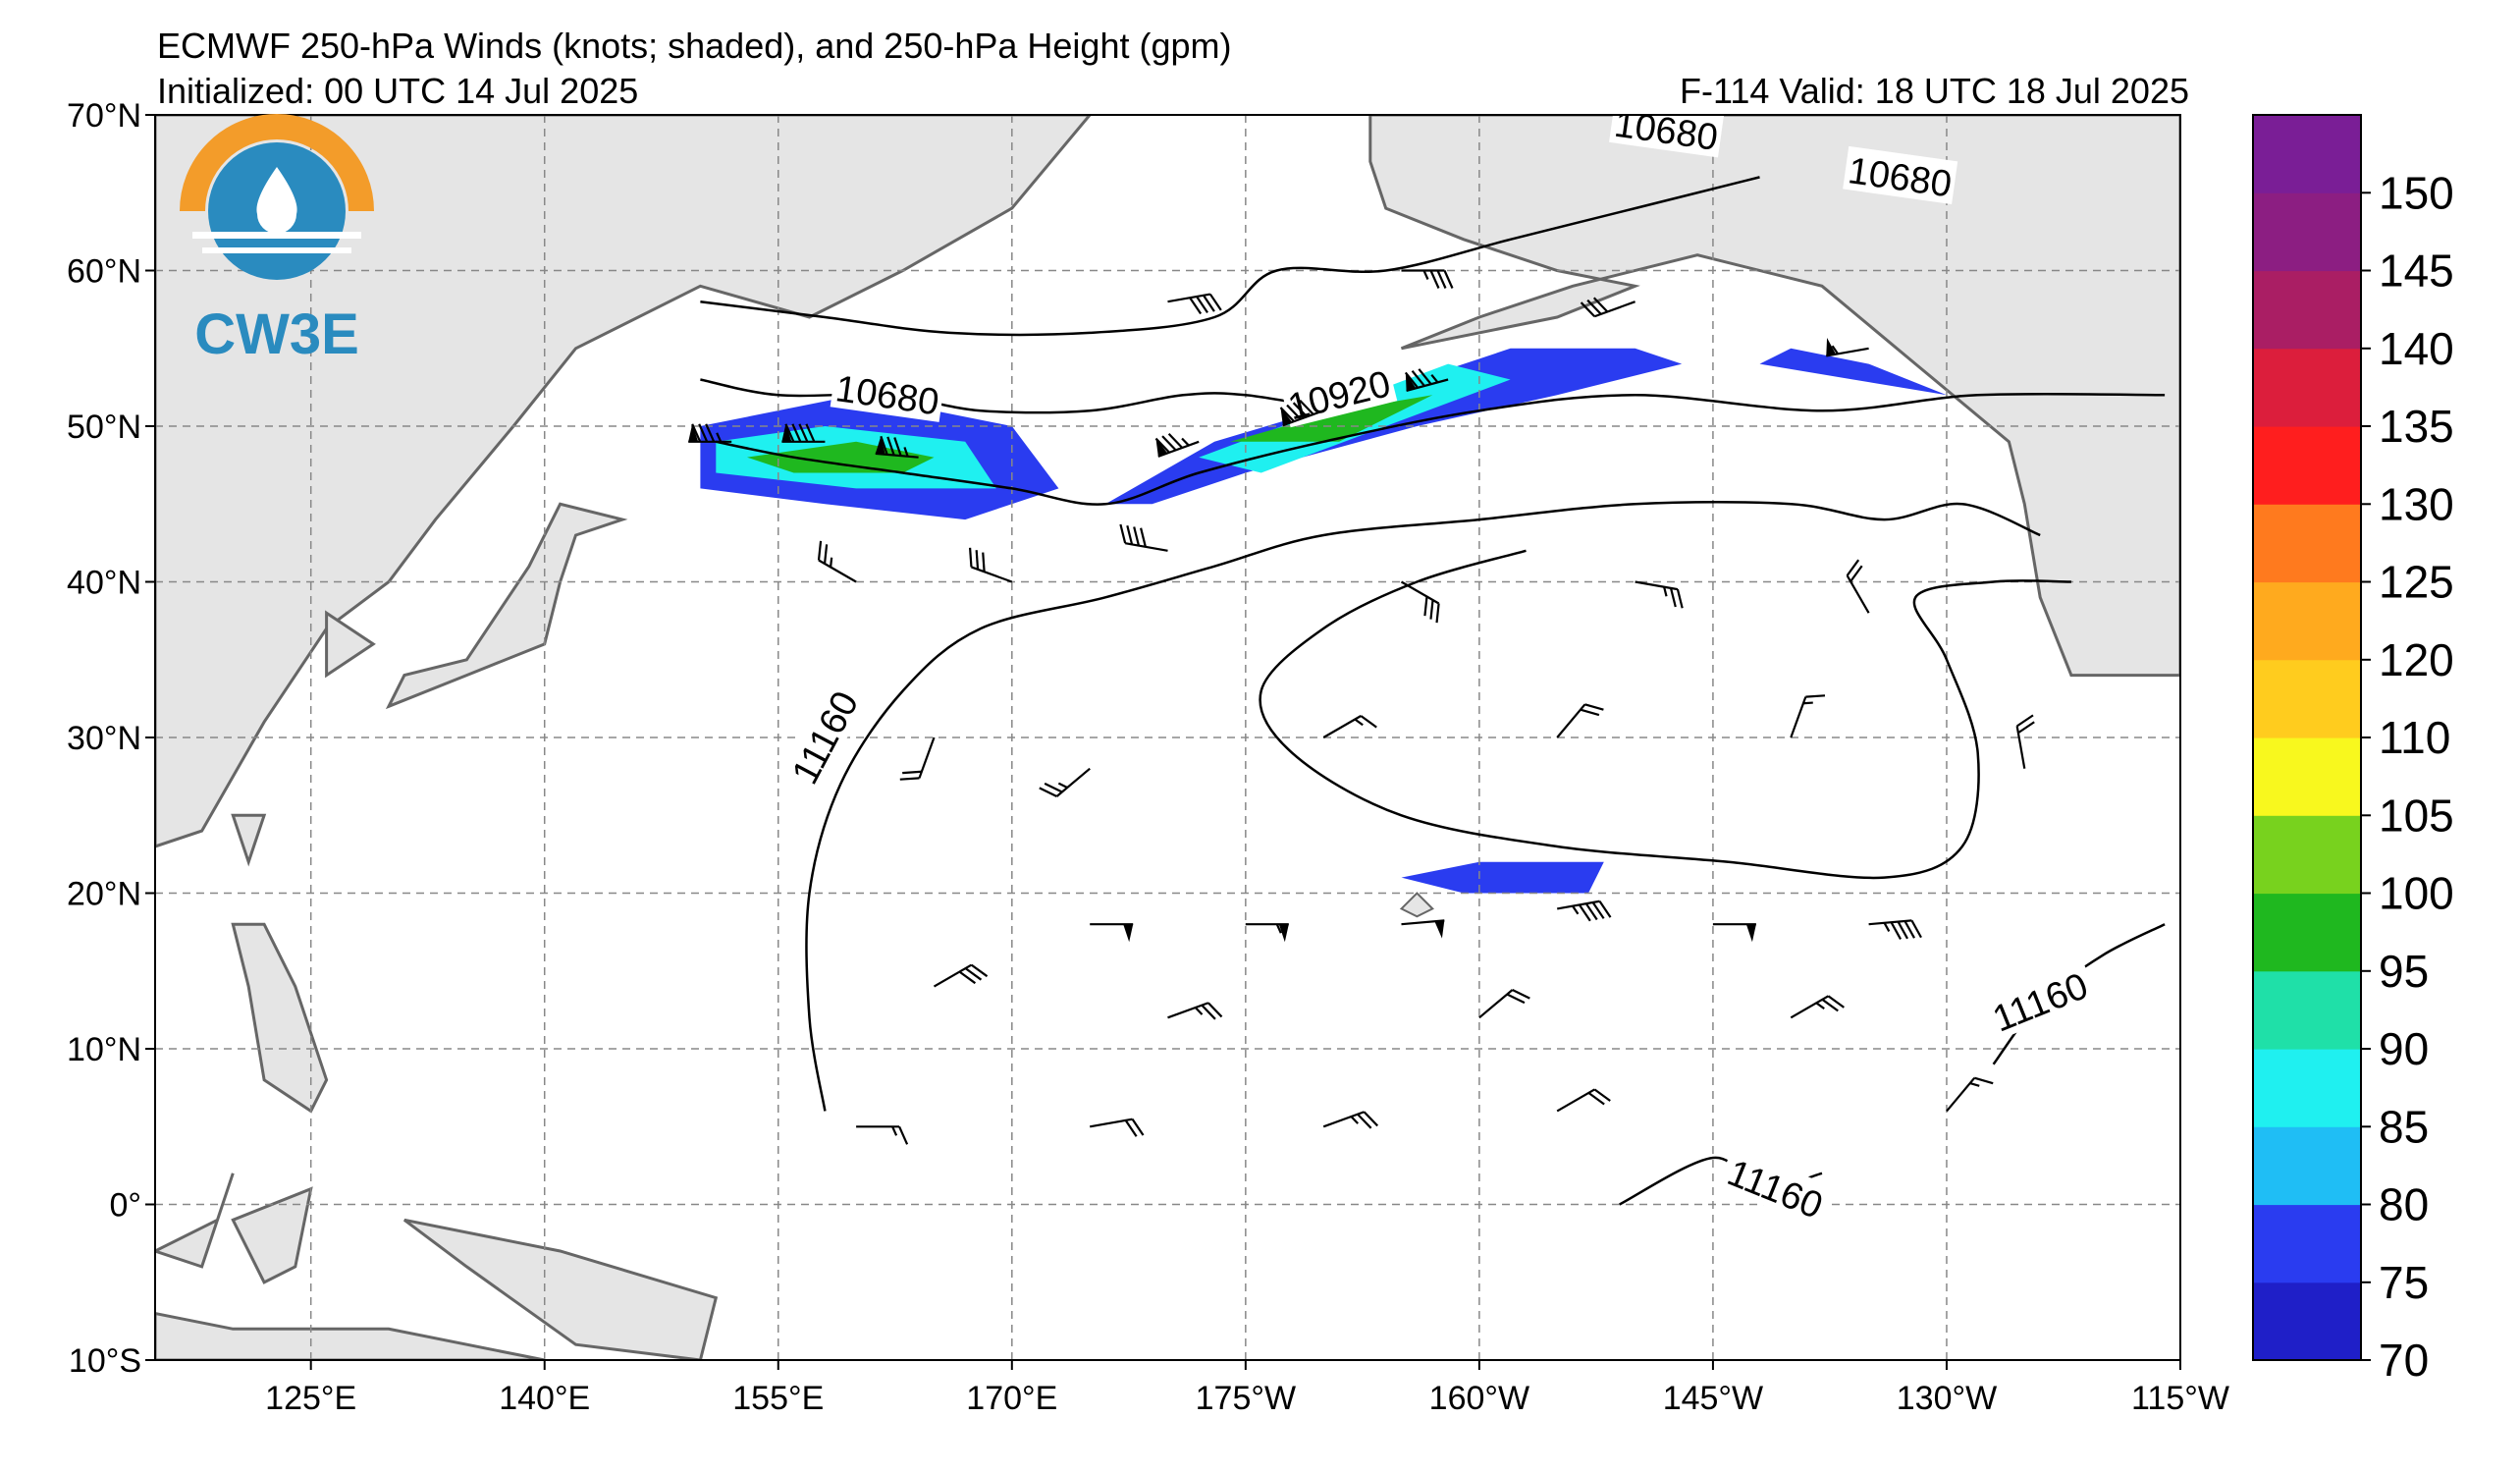 The image size is (2520, 1473). What do you see at coordinates (277, 240) in the screenshot?
I see `cw3e-logo: CW3E` at bounding box center [277, 240].